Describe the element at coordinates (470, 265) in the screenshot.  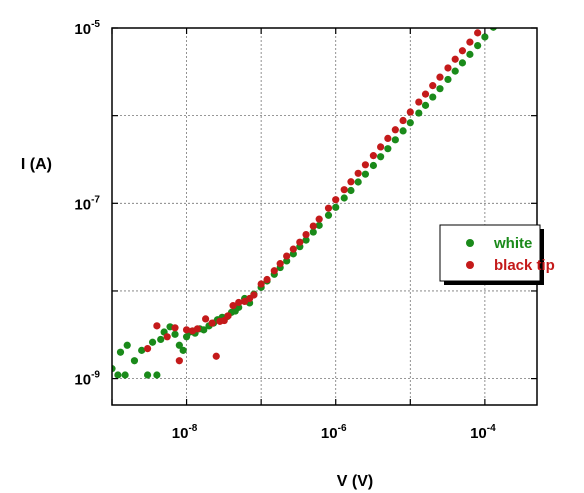
I see `legend-marker-black-tip` at that location.